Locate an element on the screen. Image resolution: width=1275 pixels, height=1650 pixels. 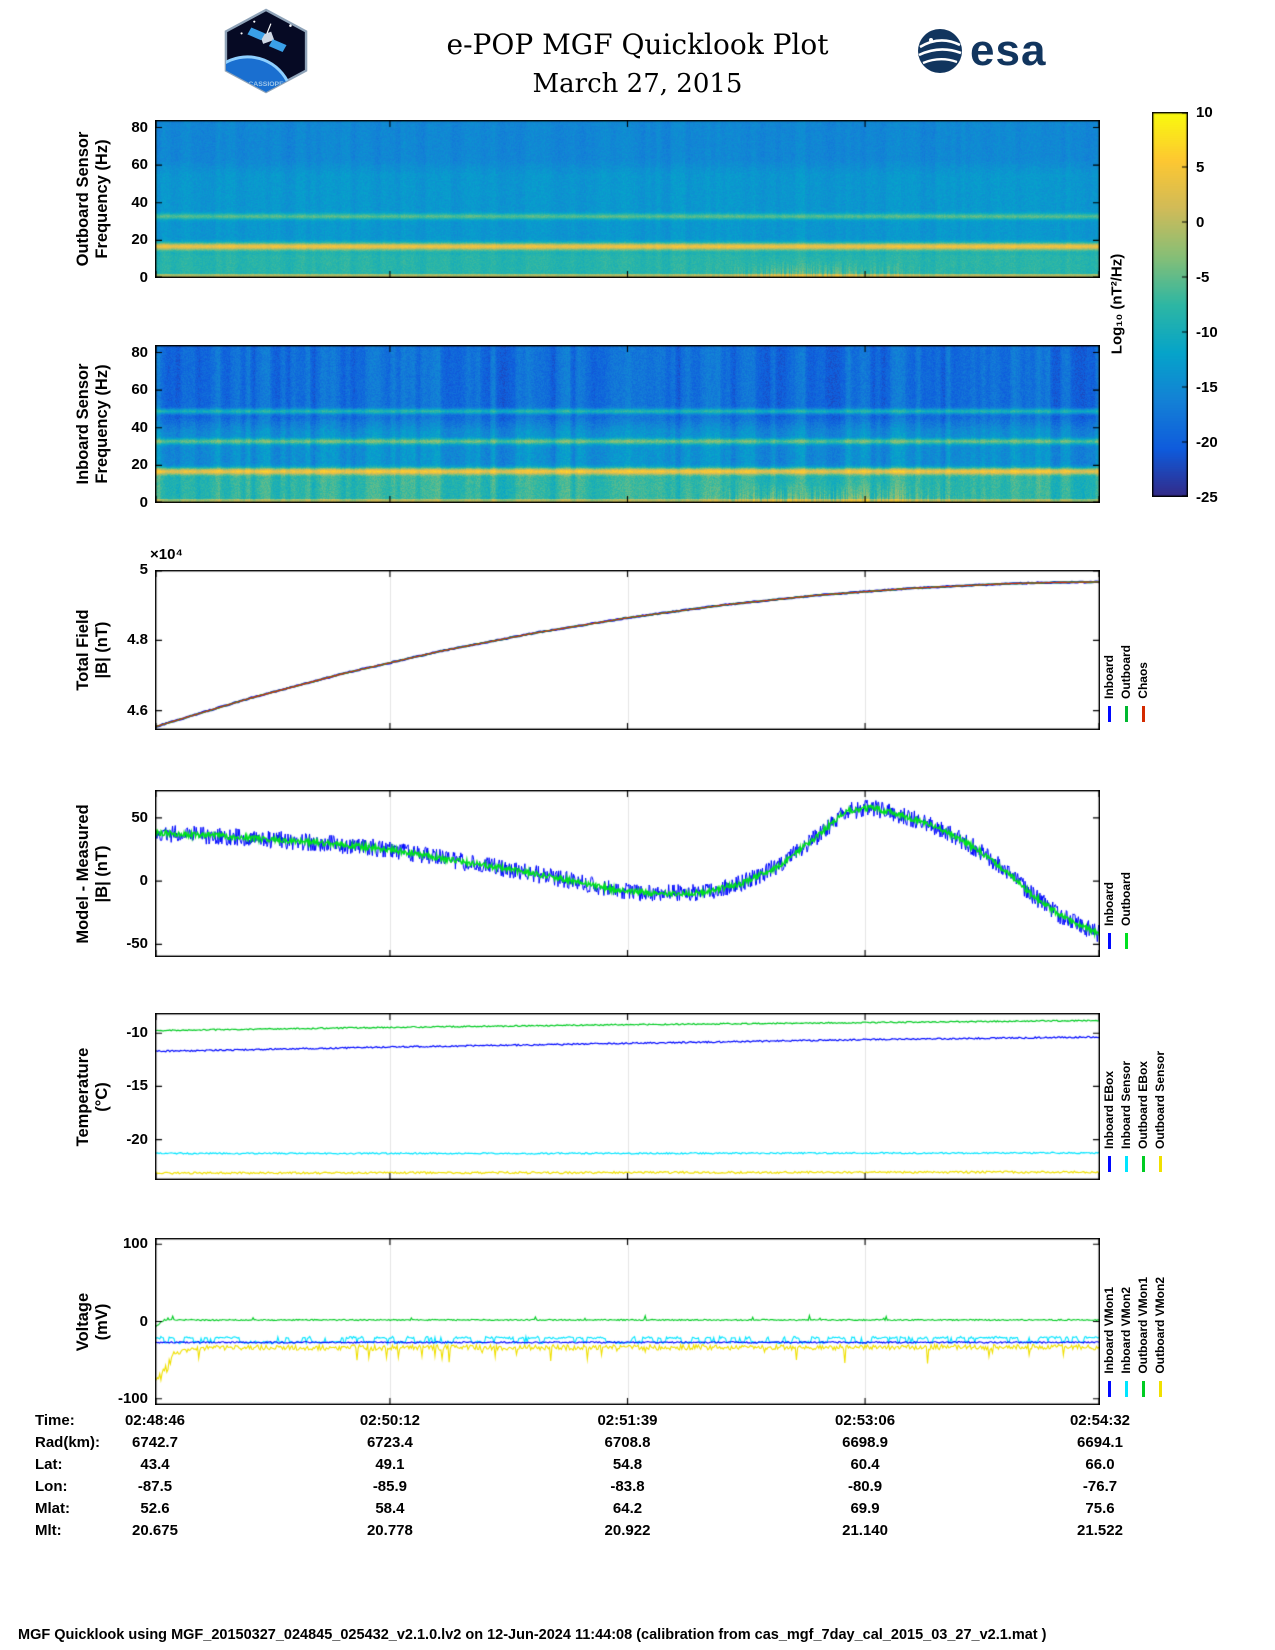
table-cell: 6708.8 is located at coordinates (627, 1442).